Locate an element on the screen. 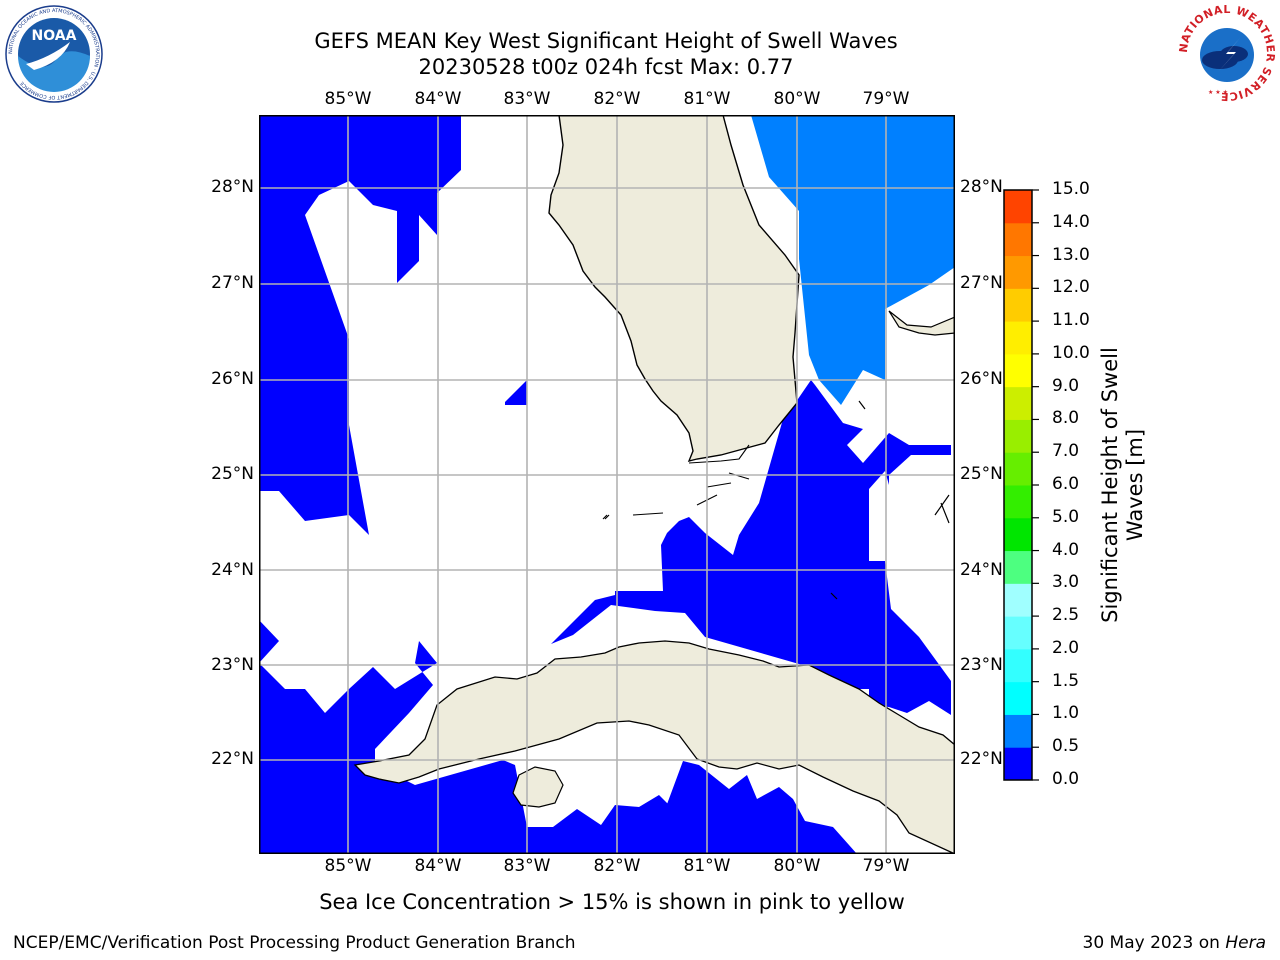  colorbar-title: Significant Height of Swell Waves [m] is located at coordinates (1122, 485).